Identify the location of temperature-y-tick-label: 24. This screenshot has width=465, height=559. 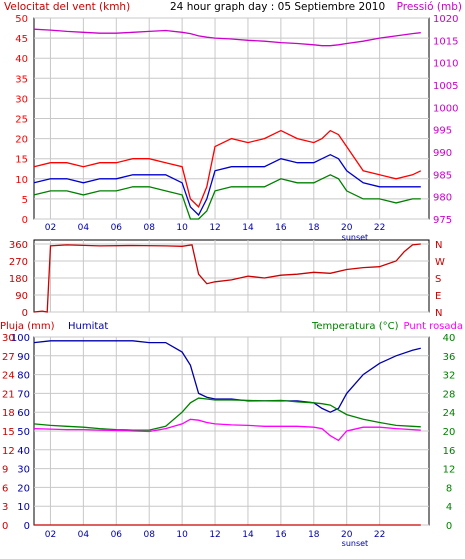
(449, 413).